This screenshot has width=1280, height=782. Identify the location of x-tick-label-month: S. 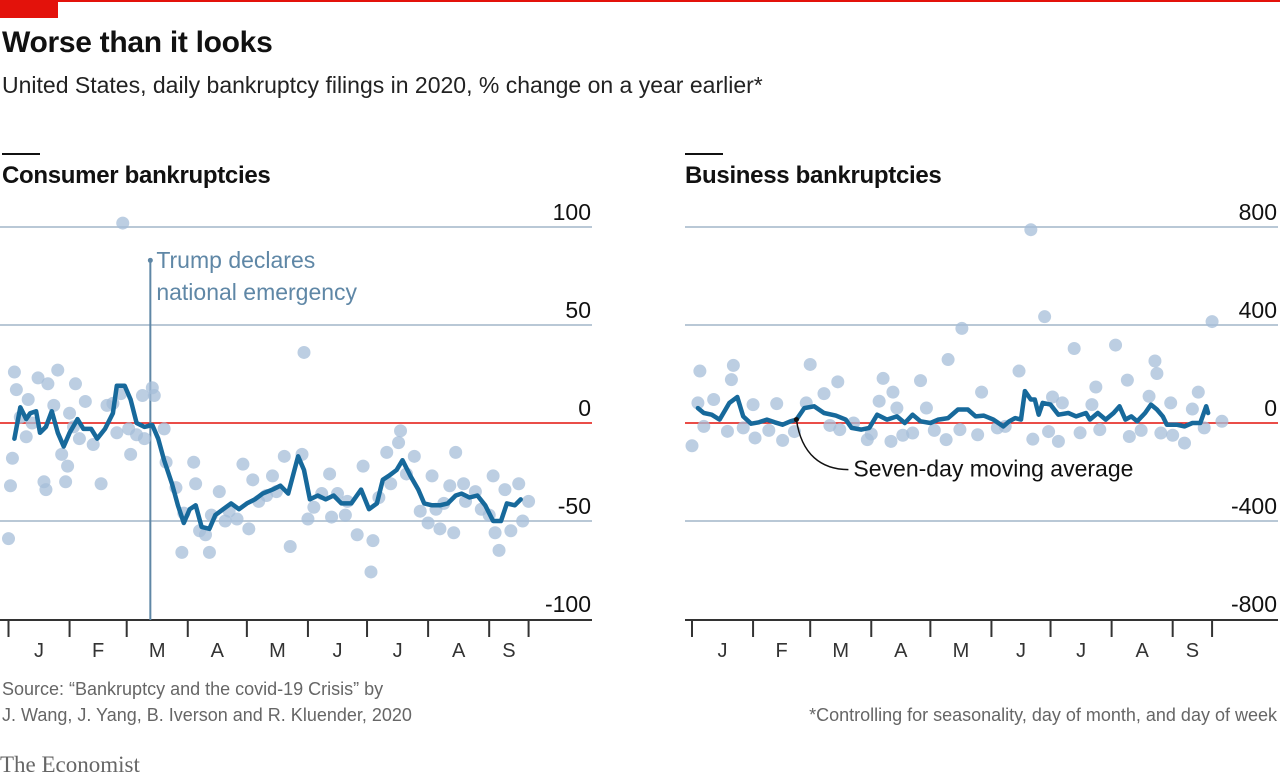
(1192, 651).